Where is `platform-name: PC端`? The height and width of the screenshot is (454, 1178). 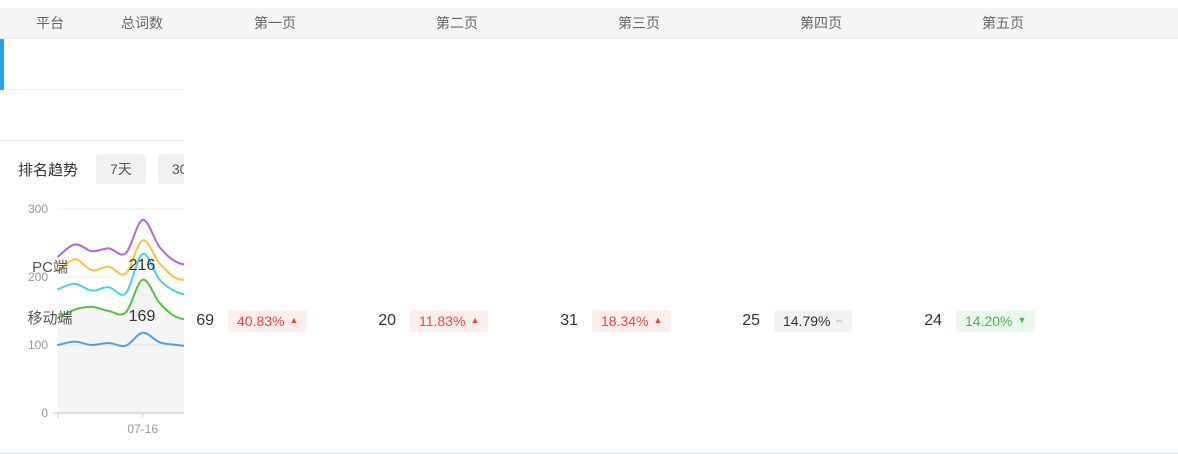 platform-name: PC端 is located at coordinates (50, 267).